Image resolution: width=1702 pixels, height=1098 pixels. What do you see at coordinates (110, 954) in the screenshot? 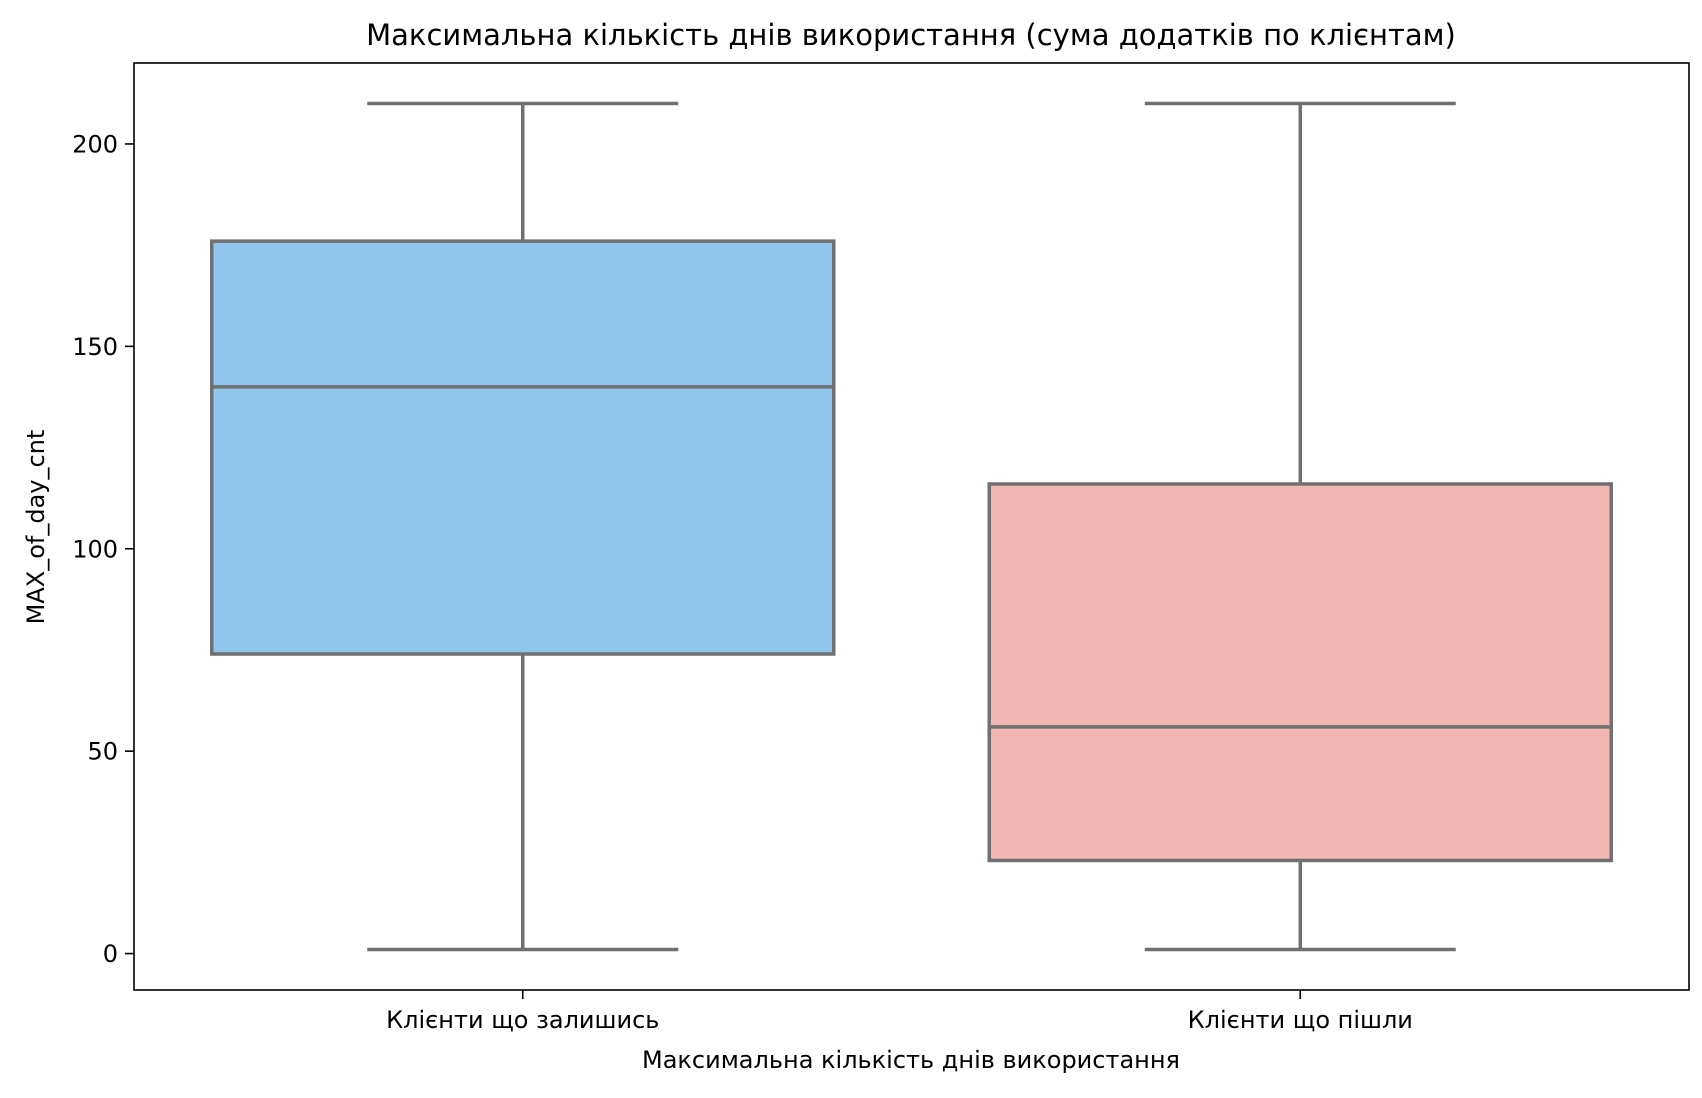
I see `y-tick-label: 0` at bounding box center [110, 954].